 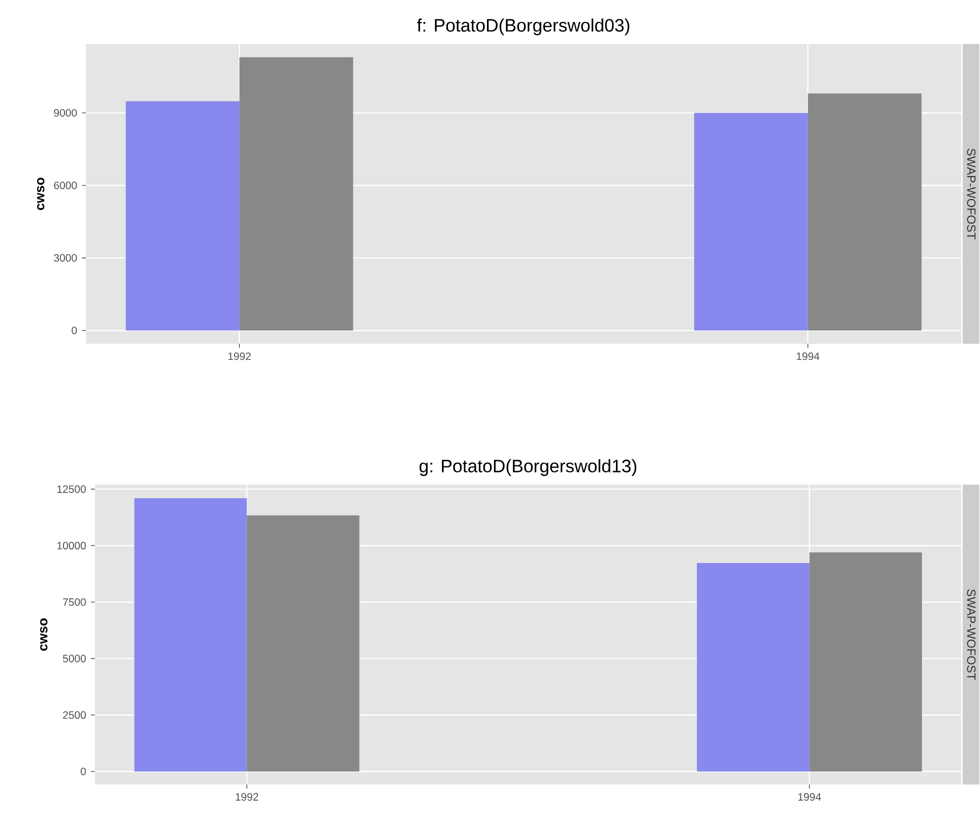 I want to click on chart-title: f: PotatoD(Borgerswold03), so click(x=523, y=27).